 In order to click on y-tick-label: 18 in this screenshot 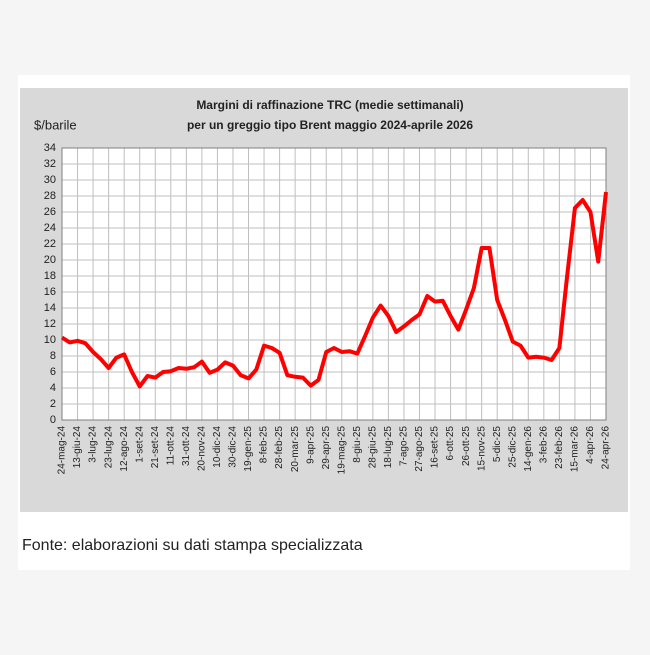, I will do `click(50, 276)`.